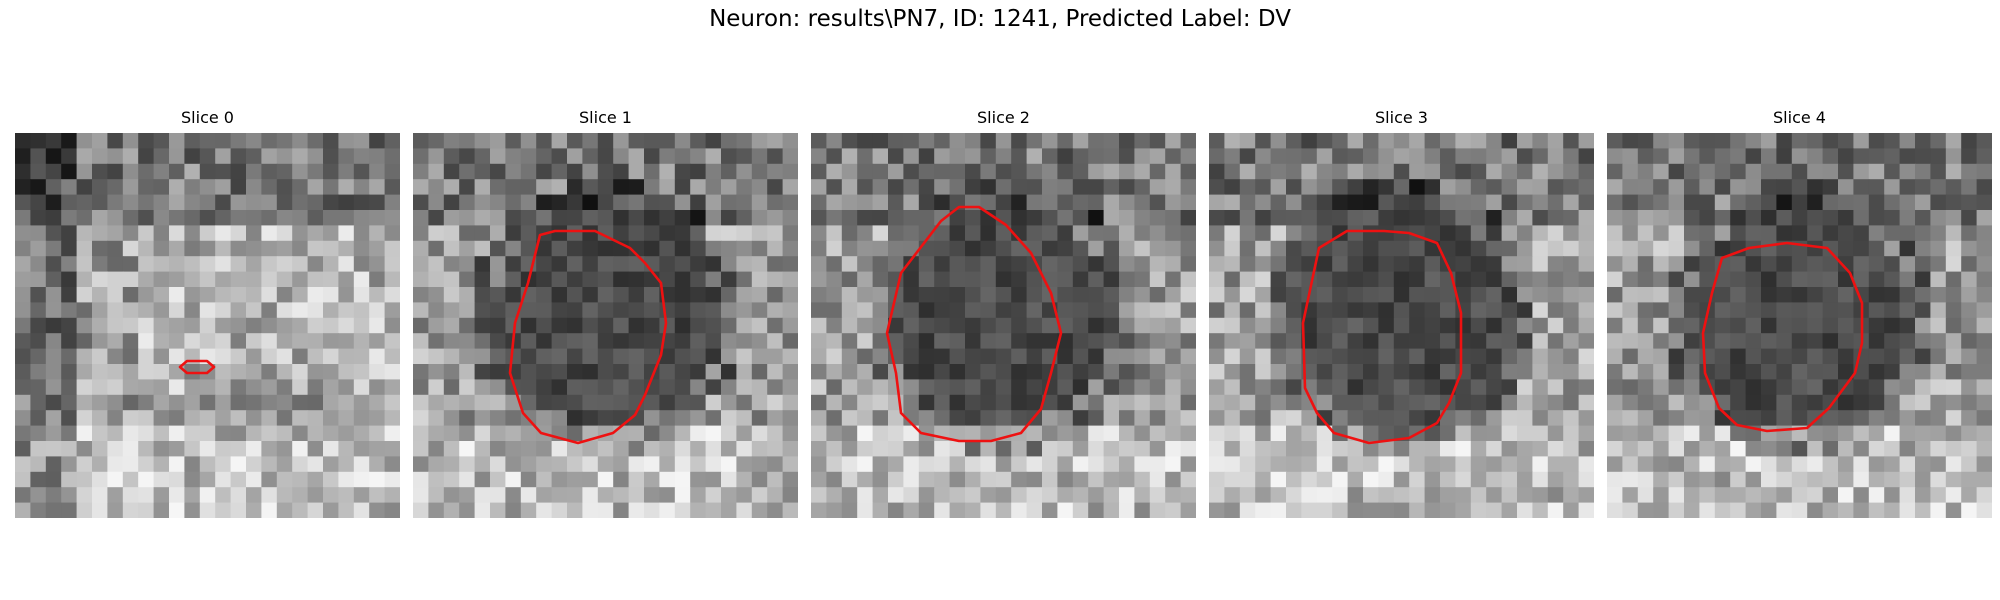  What do you see at coordinates (1799, 117) in the screenshot?
I see `slice-title: Slice 4` at bounding box center [1799, 117].